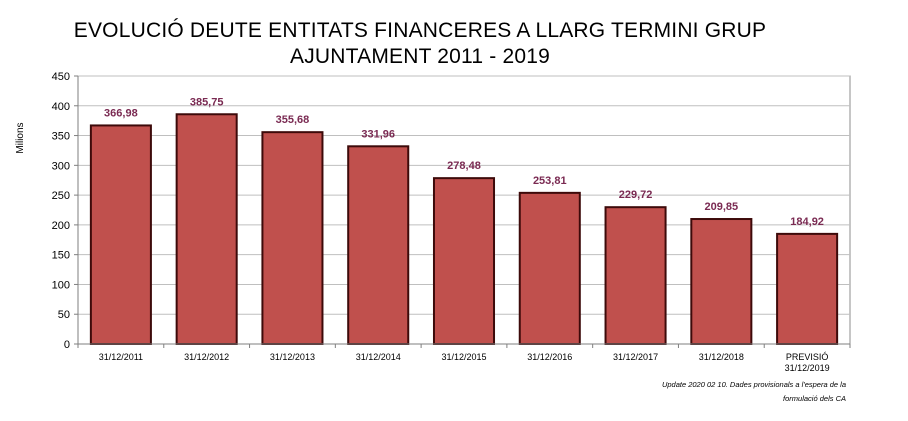  What do you see at coordinates (121, 357) in the screenshot?
I see `x-tick-label: 31/12/2011` at bounding box center [121, 357].